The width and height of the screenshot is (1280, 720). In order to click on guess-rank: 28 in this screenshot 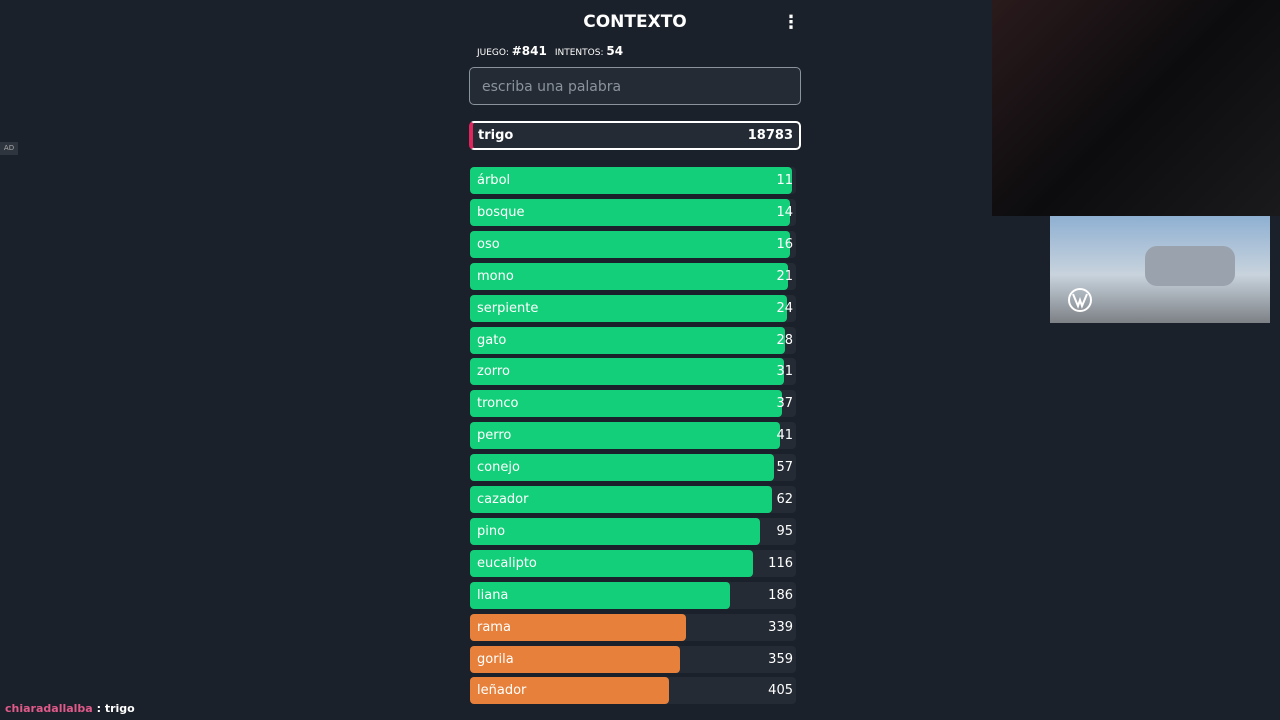, I will do `click(784, 340)`.